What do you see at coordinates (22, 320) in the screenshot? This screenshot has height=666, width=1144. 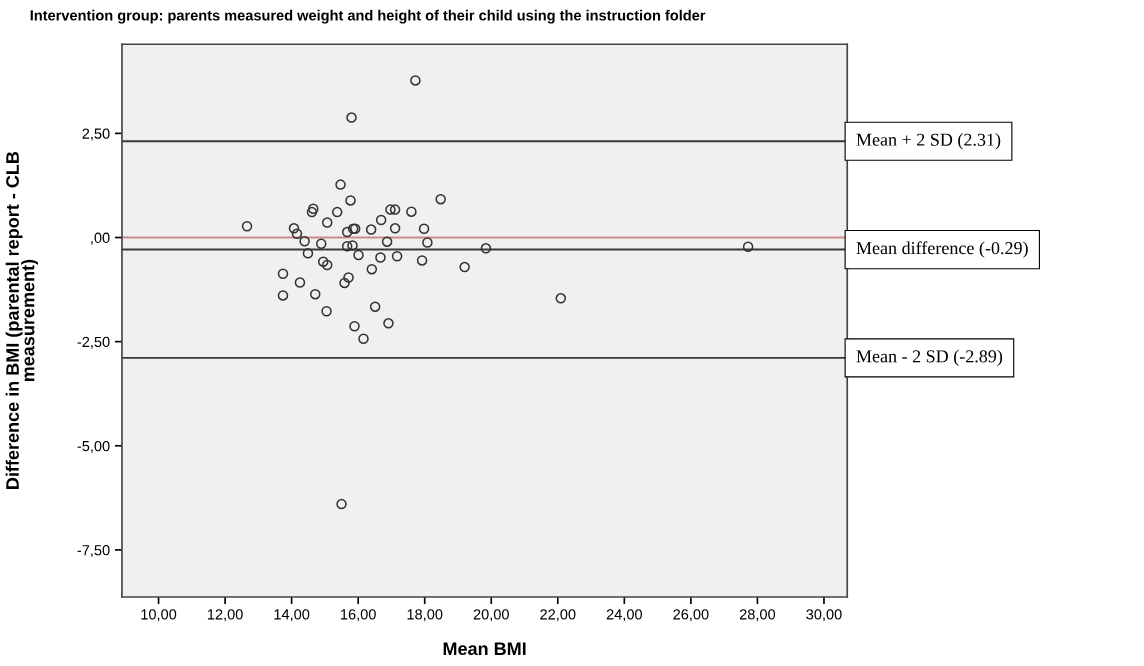 I see `y-axis-title: Difference in BMI (parental report - CLB measurement)` at bounding box center [22, 320].